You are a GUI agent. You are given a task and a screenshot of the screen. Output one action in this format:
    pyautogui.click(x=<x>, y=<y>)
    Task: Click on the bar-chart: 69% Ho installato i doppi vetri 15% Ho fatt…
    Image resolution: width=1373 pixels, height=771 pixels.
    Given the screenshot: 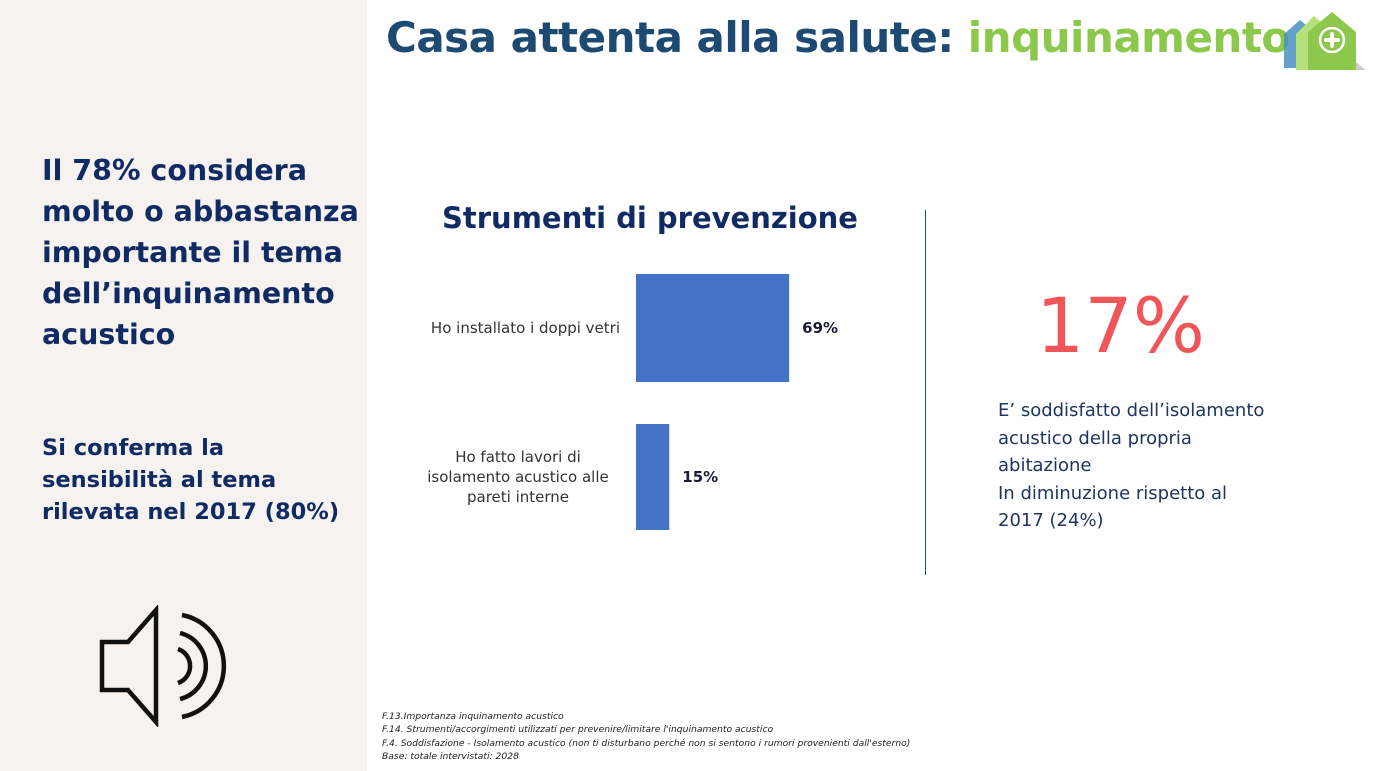 What is the action you would take?
    pyautogui.click(x=632, y=402)
    